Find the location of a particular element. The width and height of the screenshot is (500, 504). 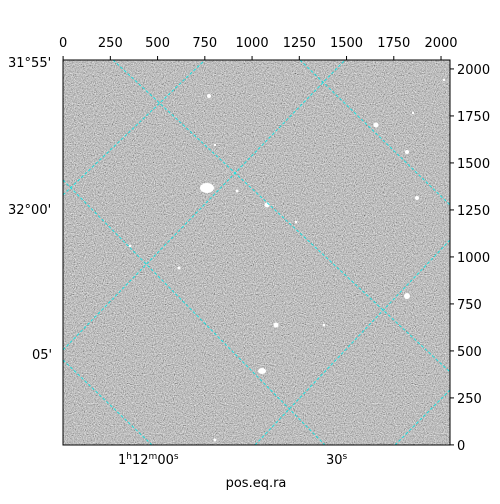

ra-part: 30 is located at coordinates (334, 460).